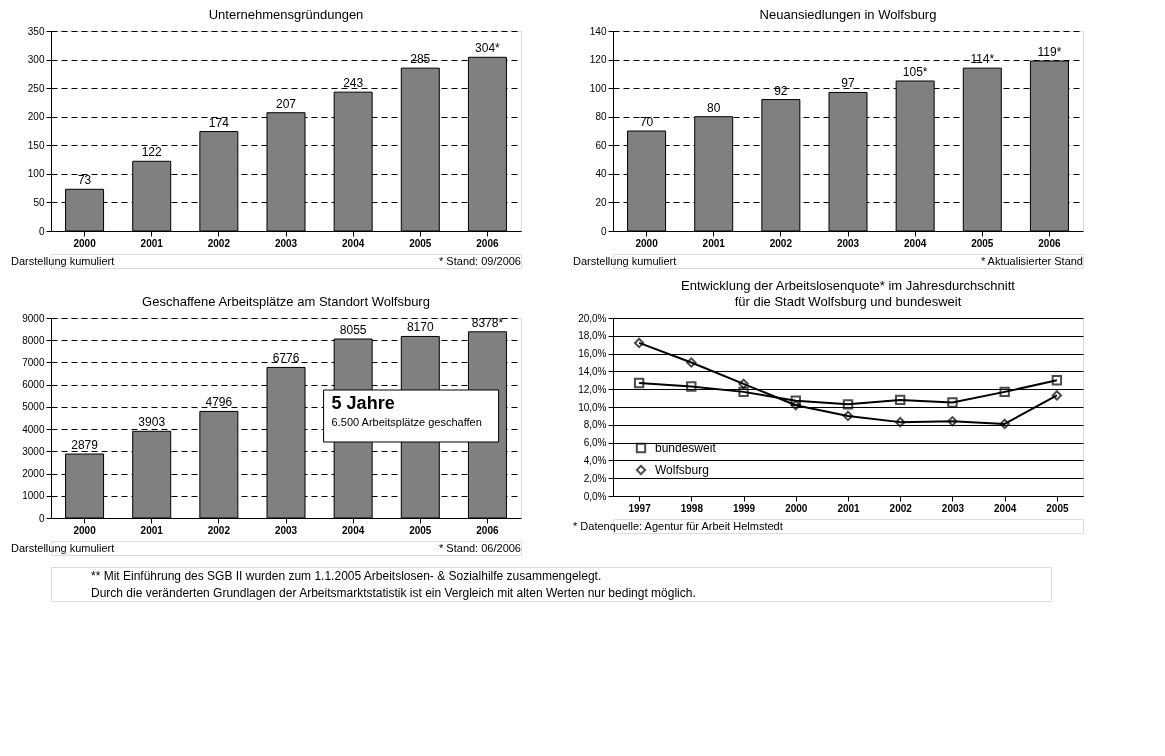 The height and width of the screenshot is (756, 1165). I want to click on data-label: 119*, so click(1049, 52).